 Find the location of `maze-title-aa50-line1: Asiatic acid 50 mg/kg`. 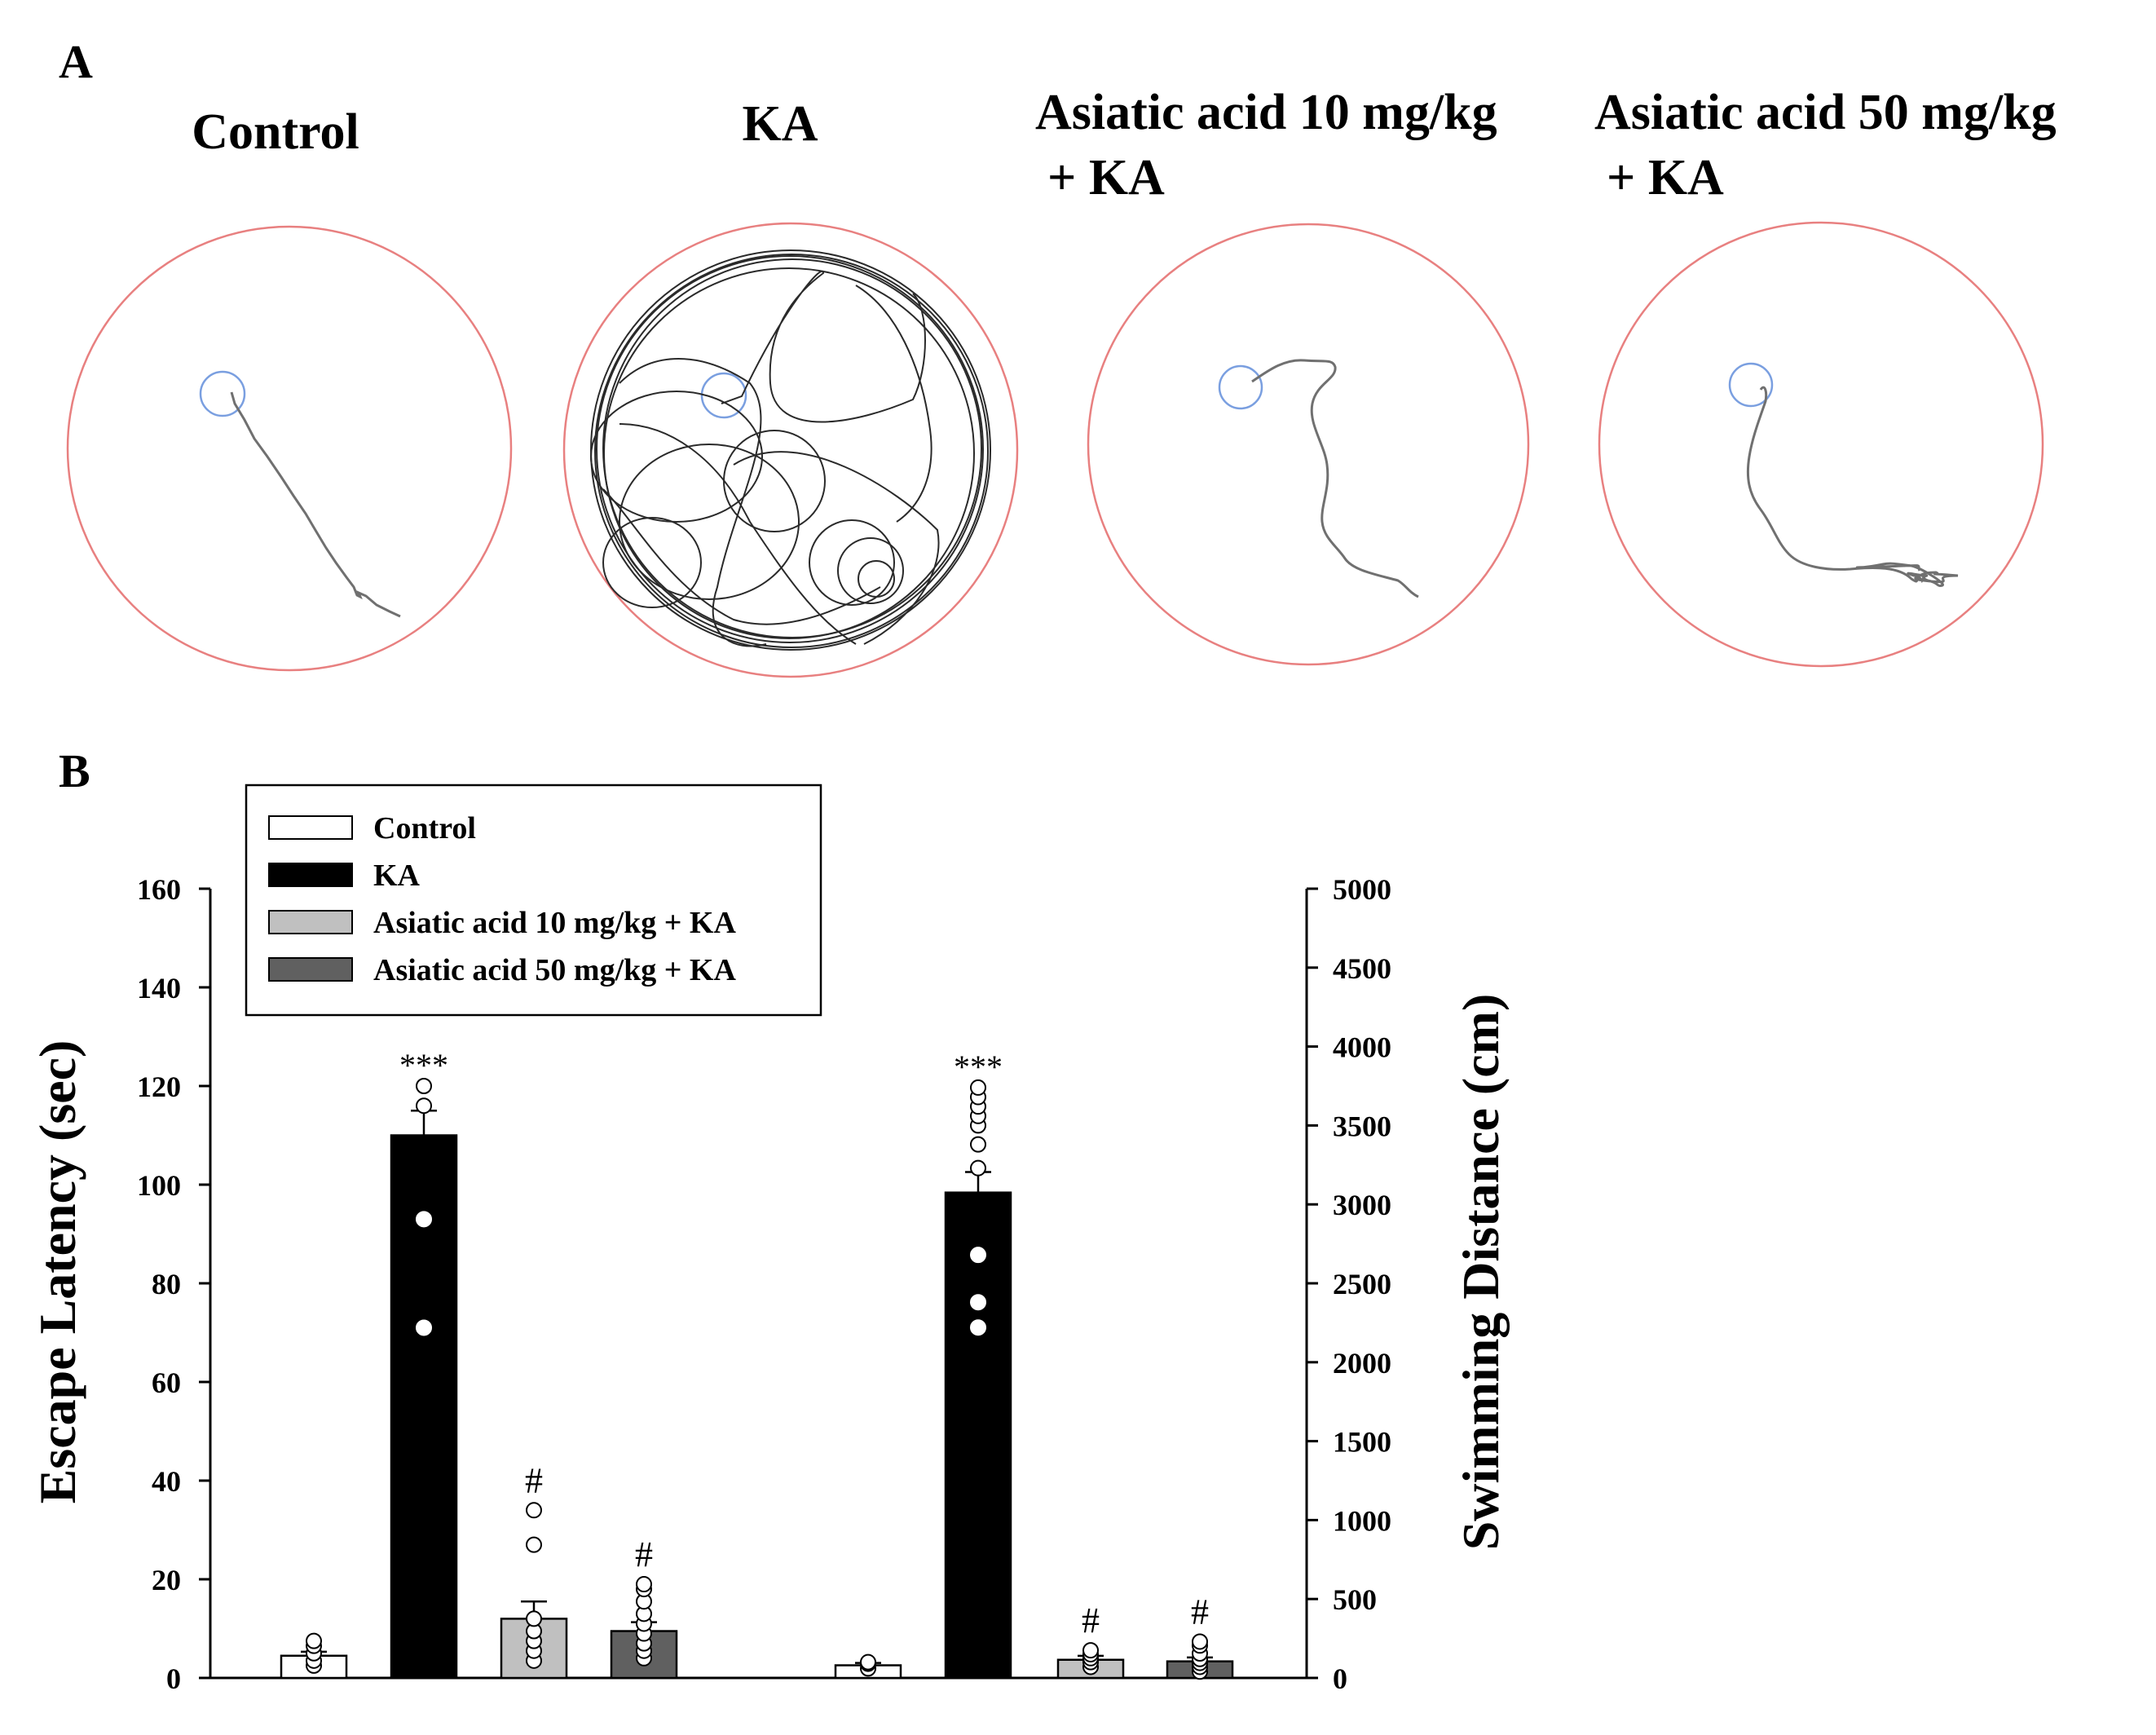

maze-title-aa50-line1: Asiatic acid 50 mg/kg is located at coordinates (1825, 113).